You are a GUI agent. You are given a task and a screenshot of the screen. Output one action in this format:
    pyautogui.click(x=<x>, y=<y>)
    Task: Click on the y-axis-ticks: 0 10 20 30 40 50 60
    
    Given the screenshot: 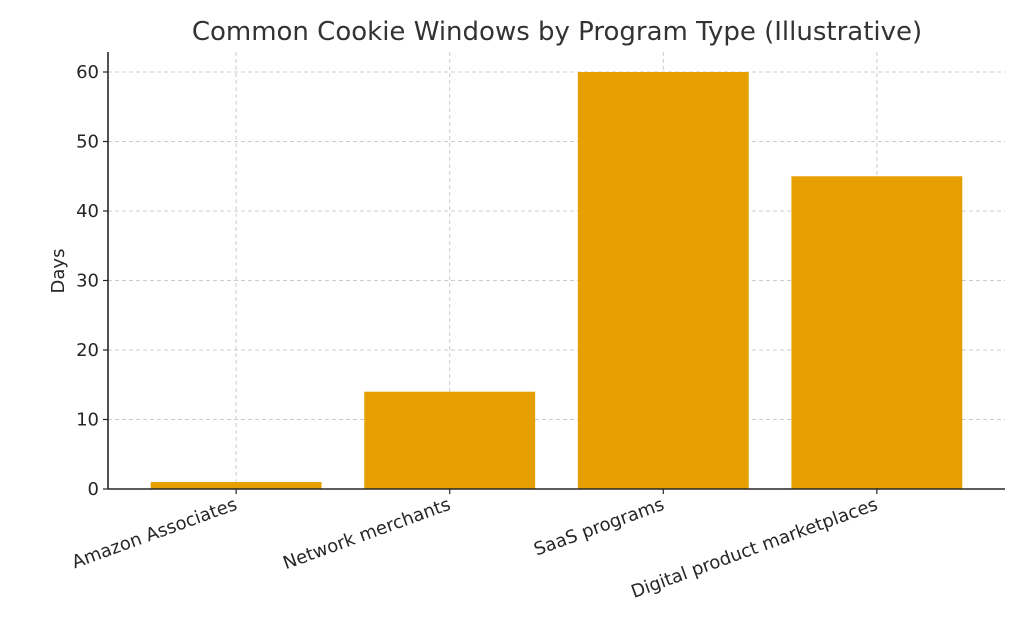 What is the action you would take?
    pyautogui.click(x=92, y=281)
    